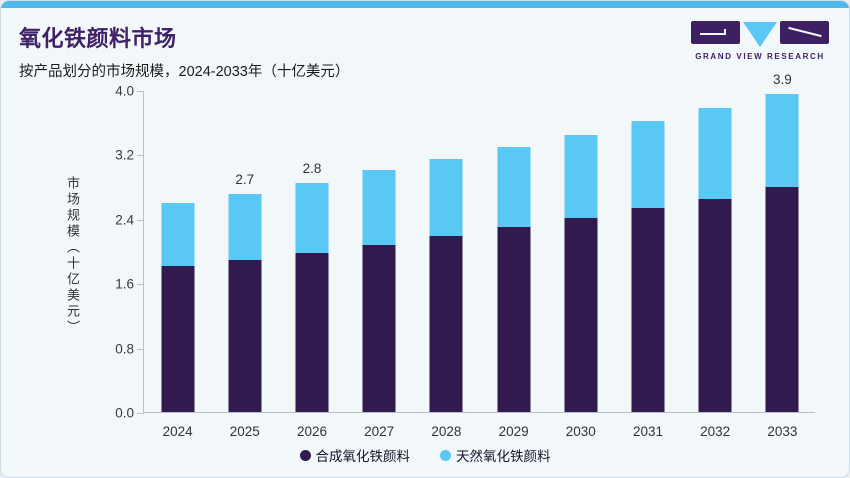 This screenshot has height=478, width=850. I want to click on legend-label: 合成氧化铁颜料, so click(363, 456).